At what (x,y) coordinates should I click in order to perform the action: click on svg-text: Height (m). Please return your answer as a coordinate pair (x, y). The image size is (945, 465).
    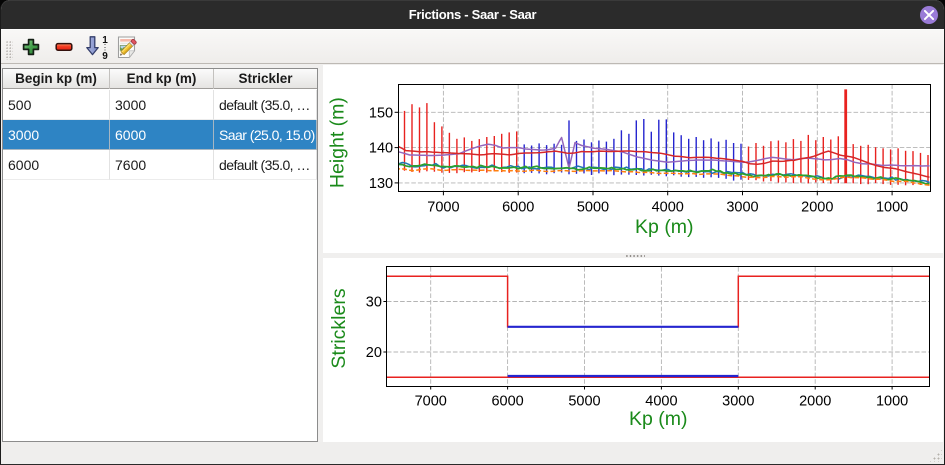
    Looking at the image, I should click on (338, 142).